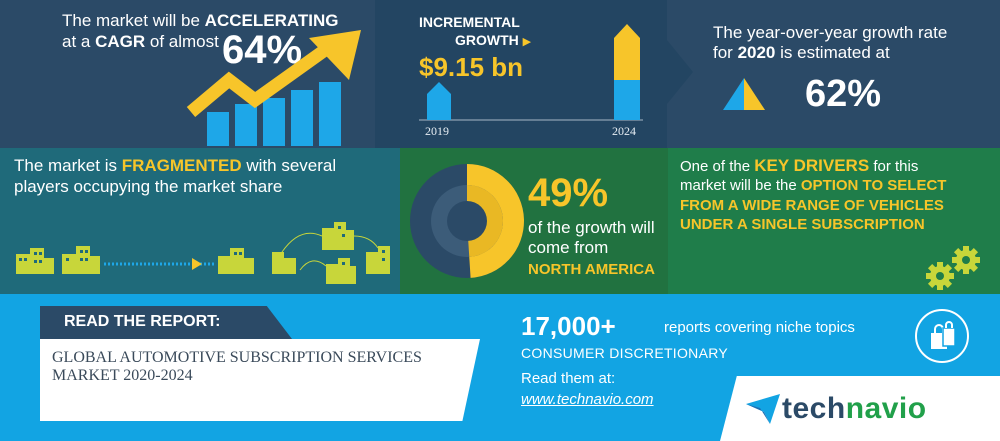  I want to click on key-drivers-label: KEY DRIVERS, so click(812, 165).